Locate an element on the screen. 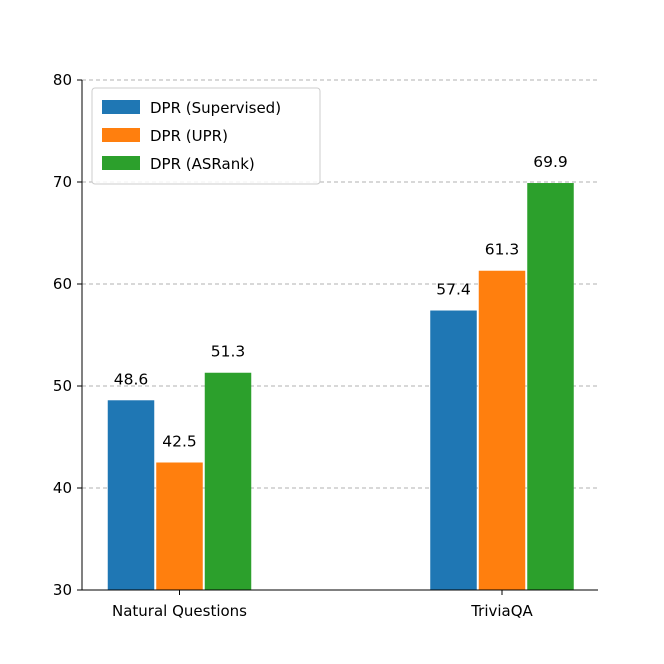 The image size is (664, 664). legend-label-2: DPR (ASRank) is located at coordinates (202, 164).